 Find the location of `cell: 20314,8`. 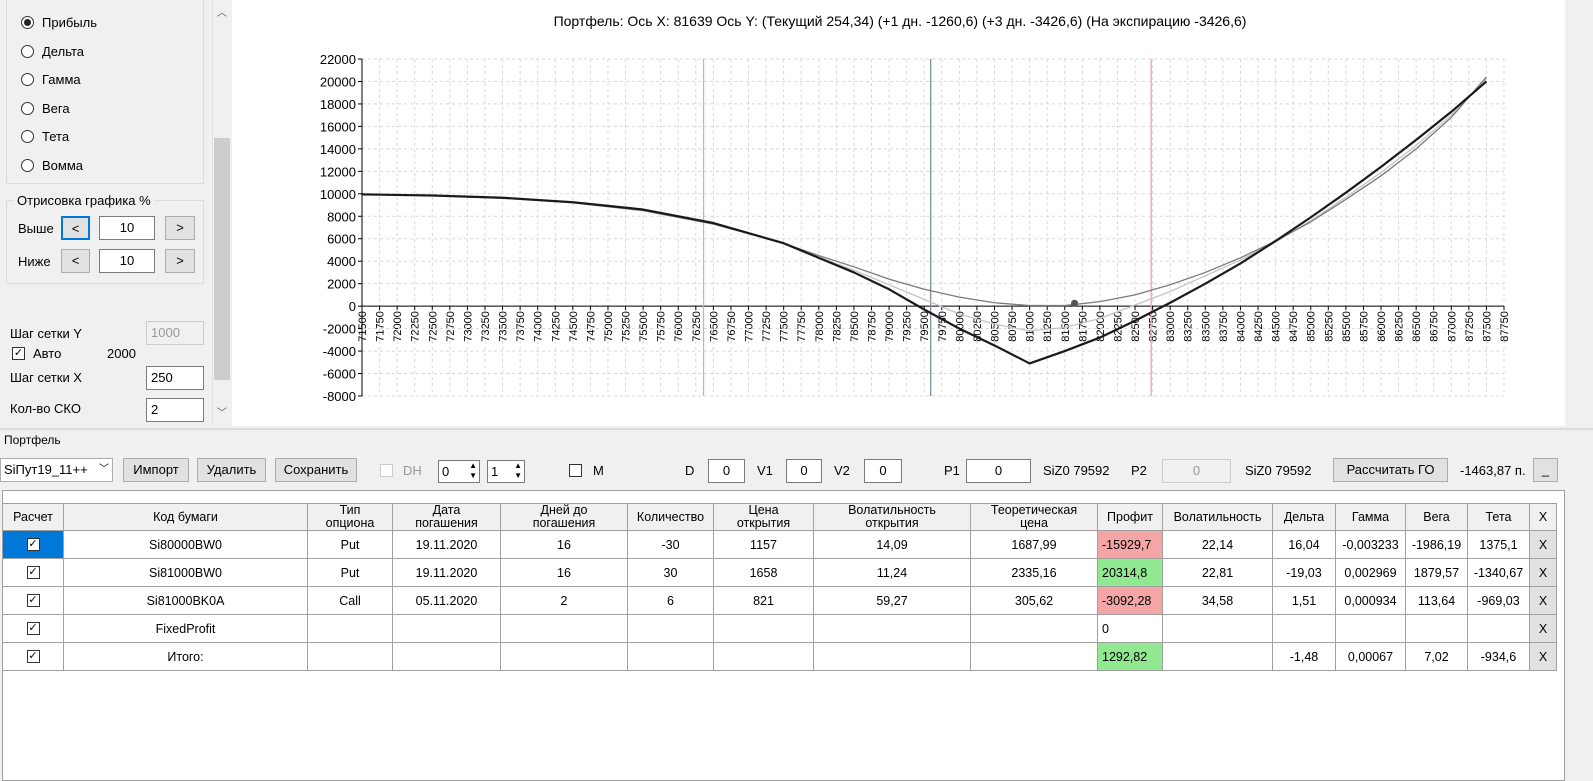

cell: 20314,8 is located at coordinates (1130, 572).